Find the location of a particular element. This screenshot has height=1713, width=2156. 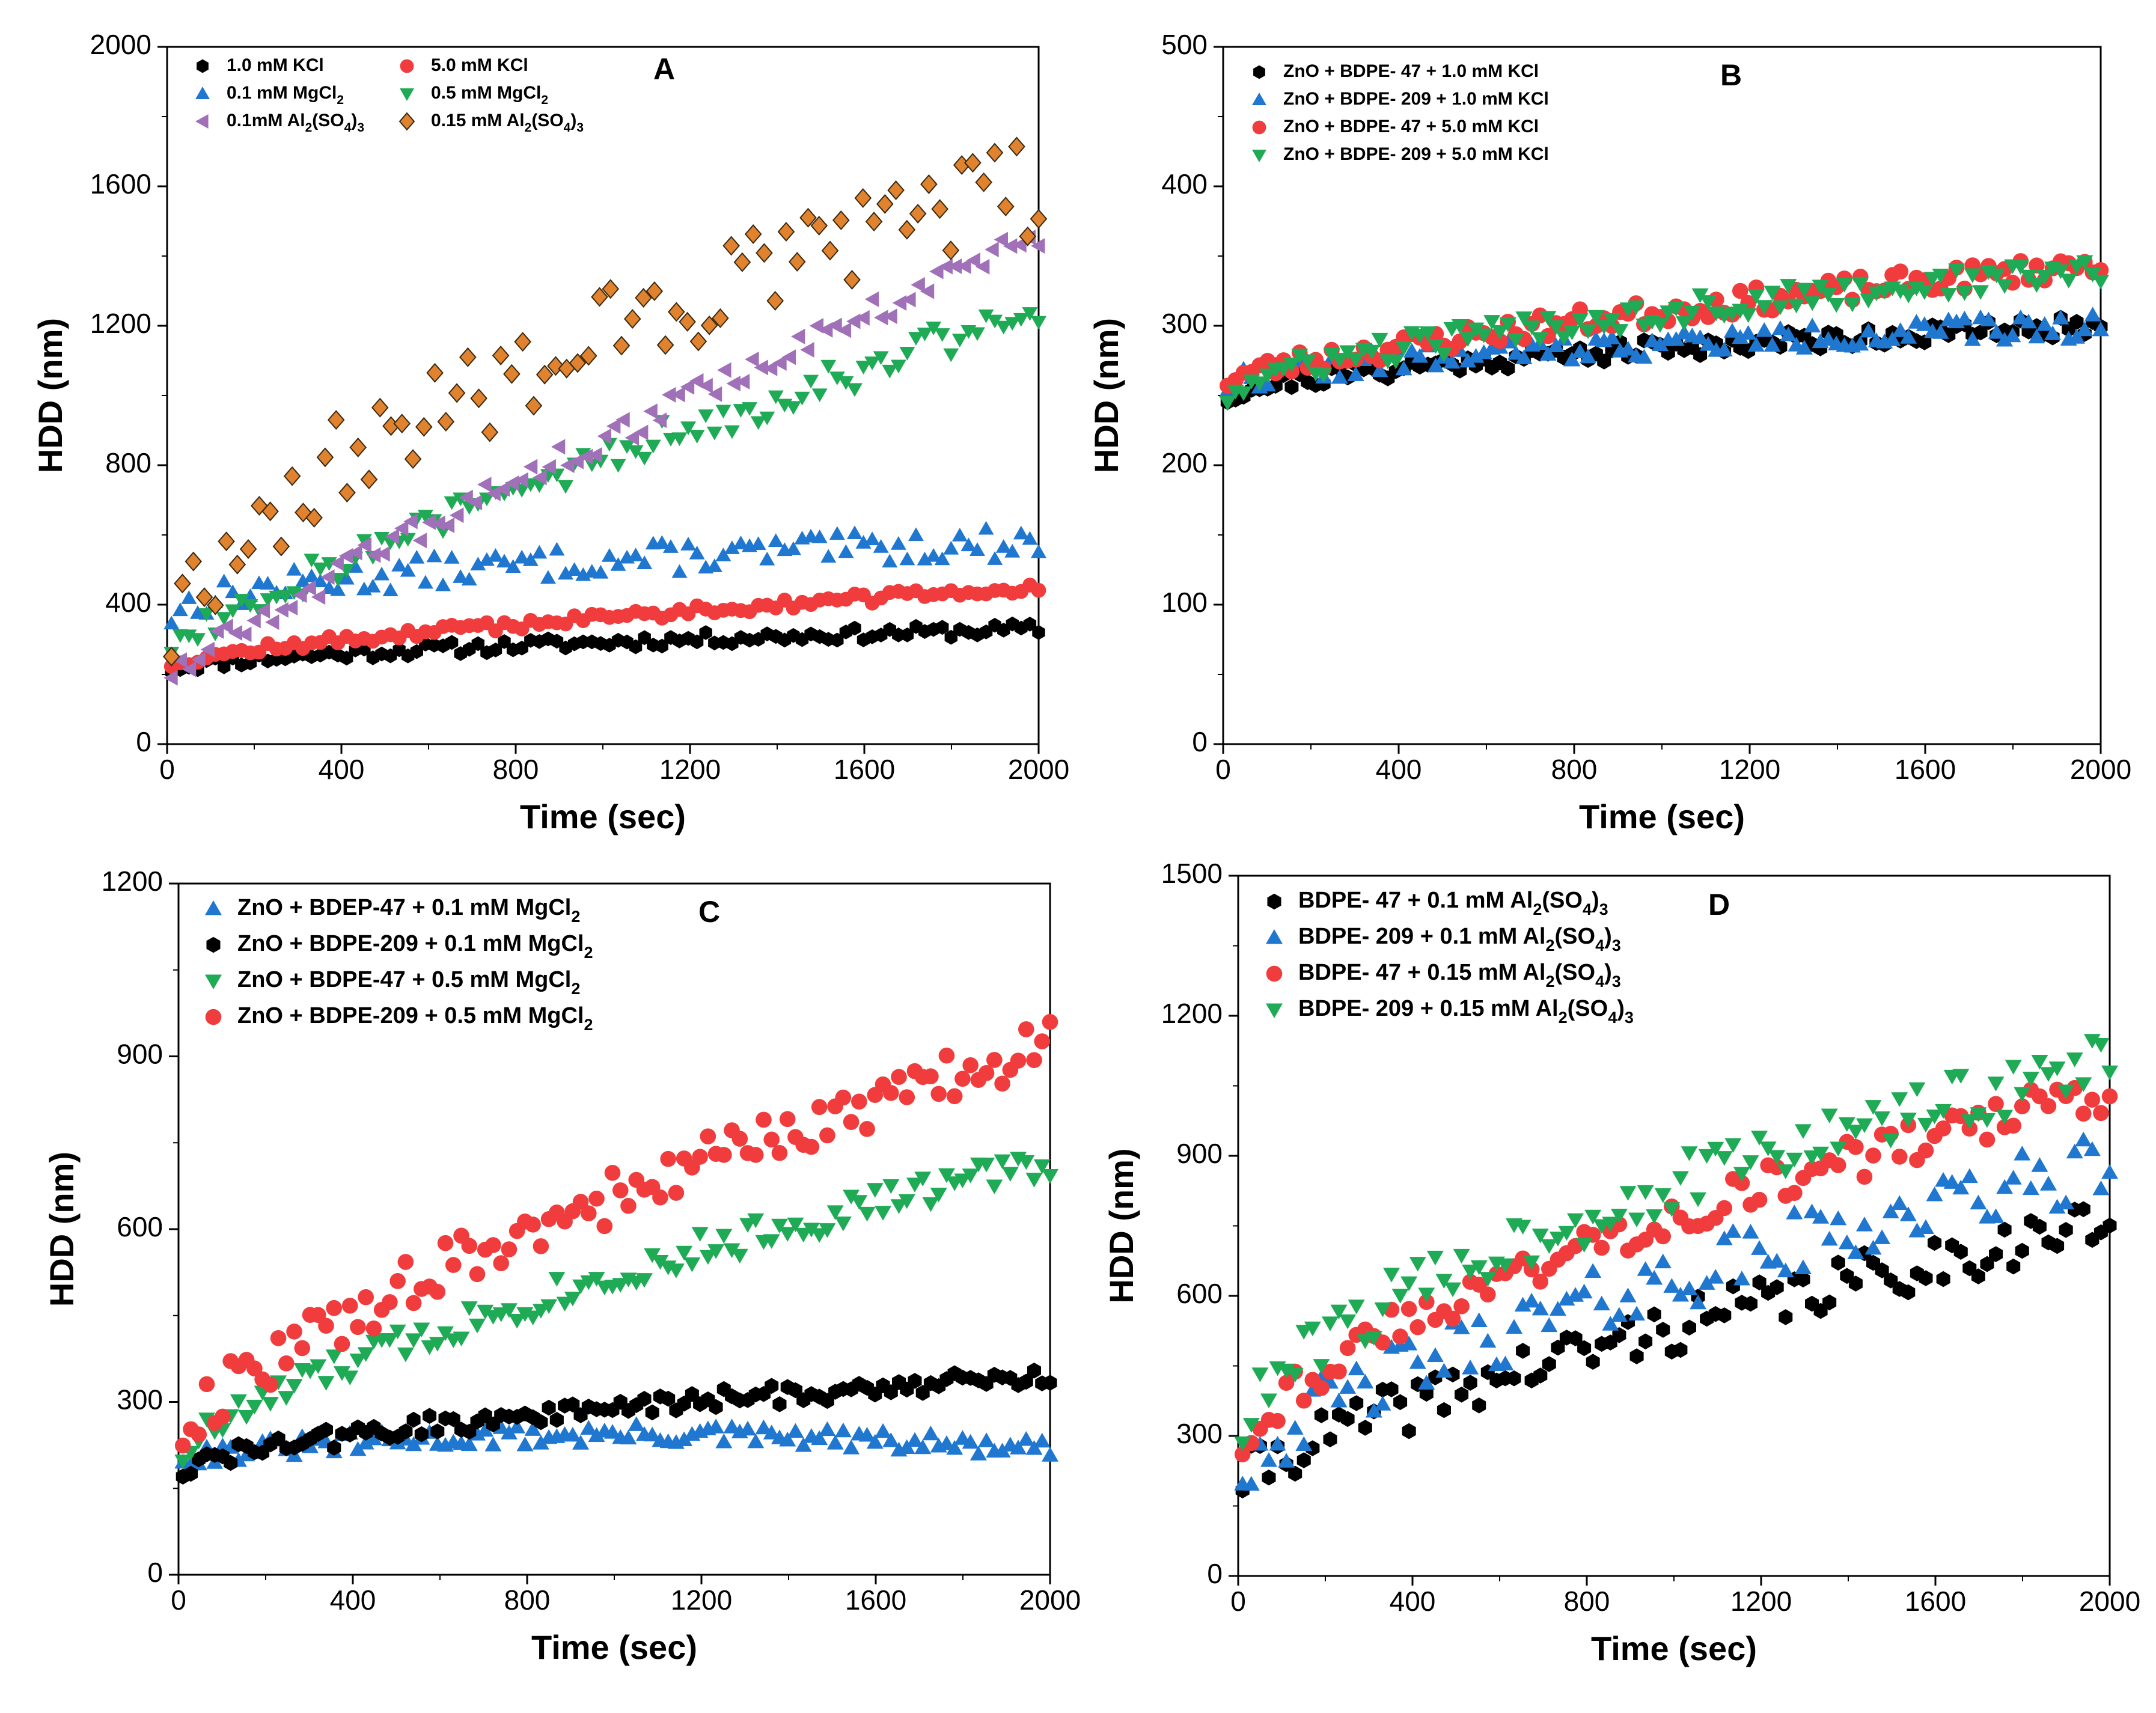

y-tick-label: 500 is located at coordinates (1184, 44).